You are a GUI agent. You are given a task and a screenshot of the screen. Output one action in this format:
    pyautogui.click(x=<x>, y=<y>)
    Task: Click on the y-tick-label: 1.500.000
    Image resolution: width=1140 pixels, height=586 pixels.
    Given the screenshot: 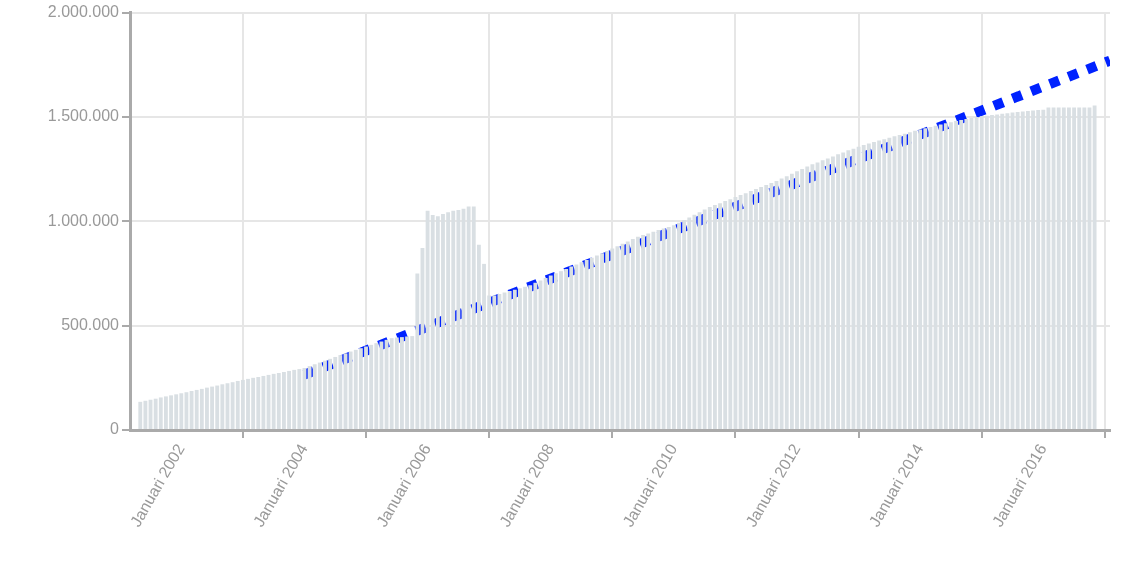 What is the action you would take?
    pyautogui.click(x=83, y=116)
    